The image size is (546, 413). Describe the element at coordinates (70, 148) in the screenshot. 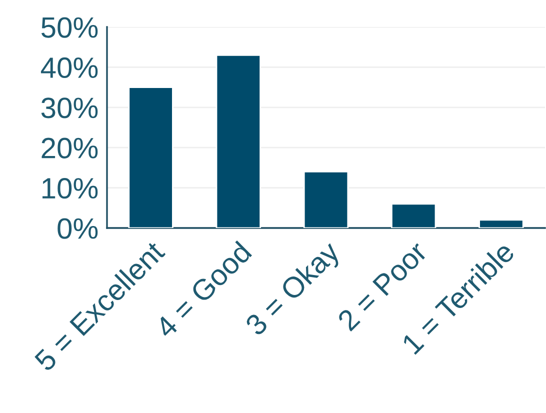

I see `y-tick-label: 20%` at that location.